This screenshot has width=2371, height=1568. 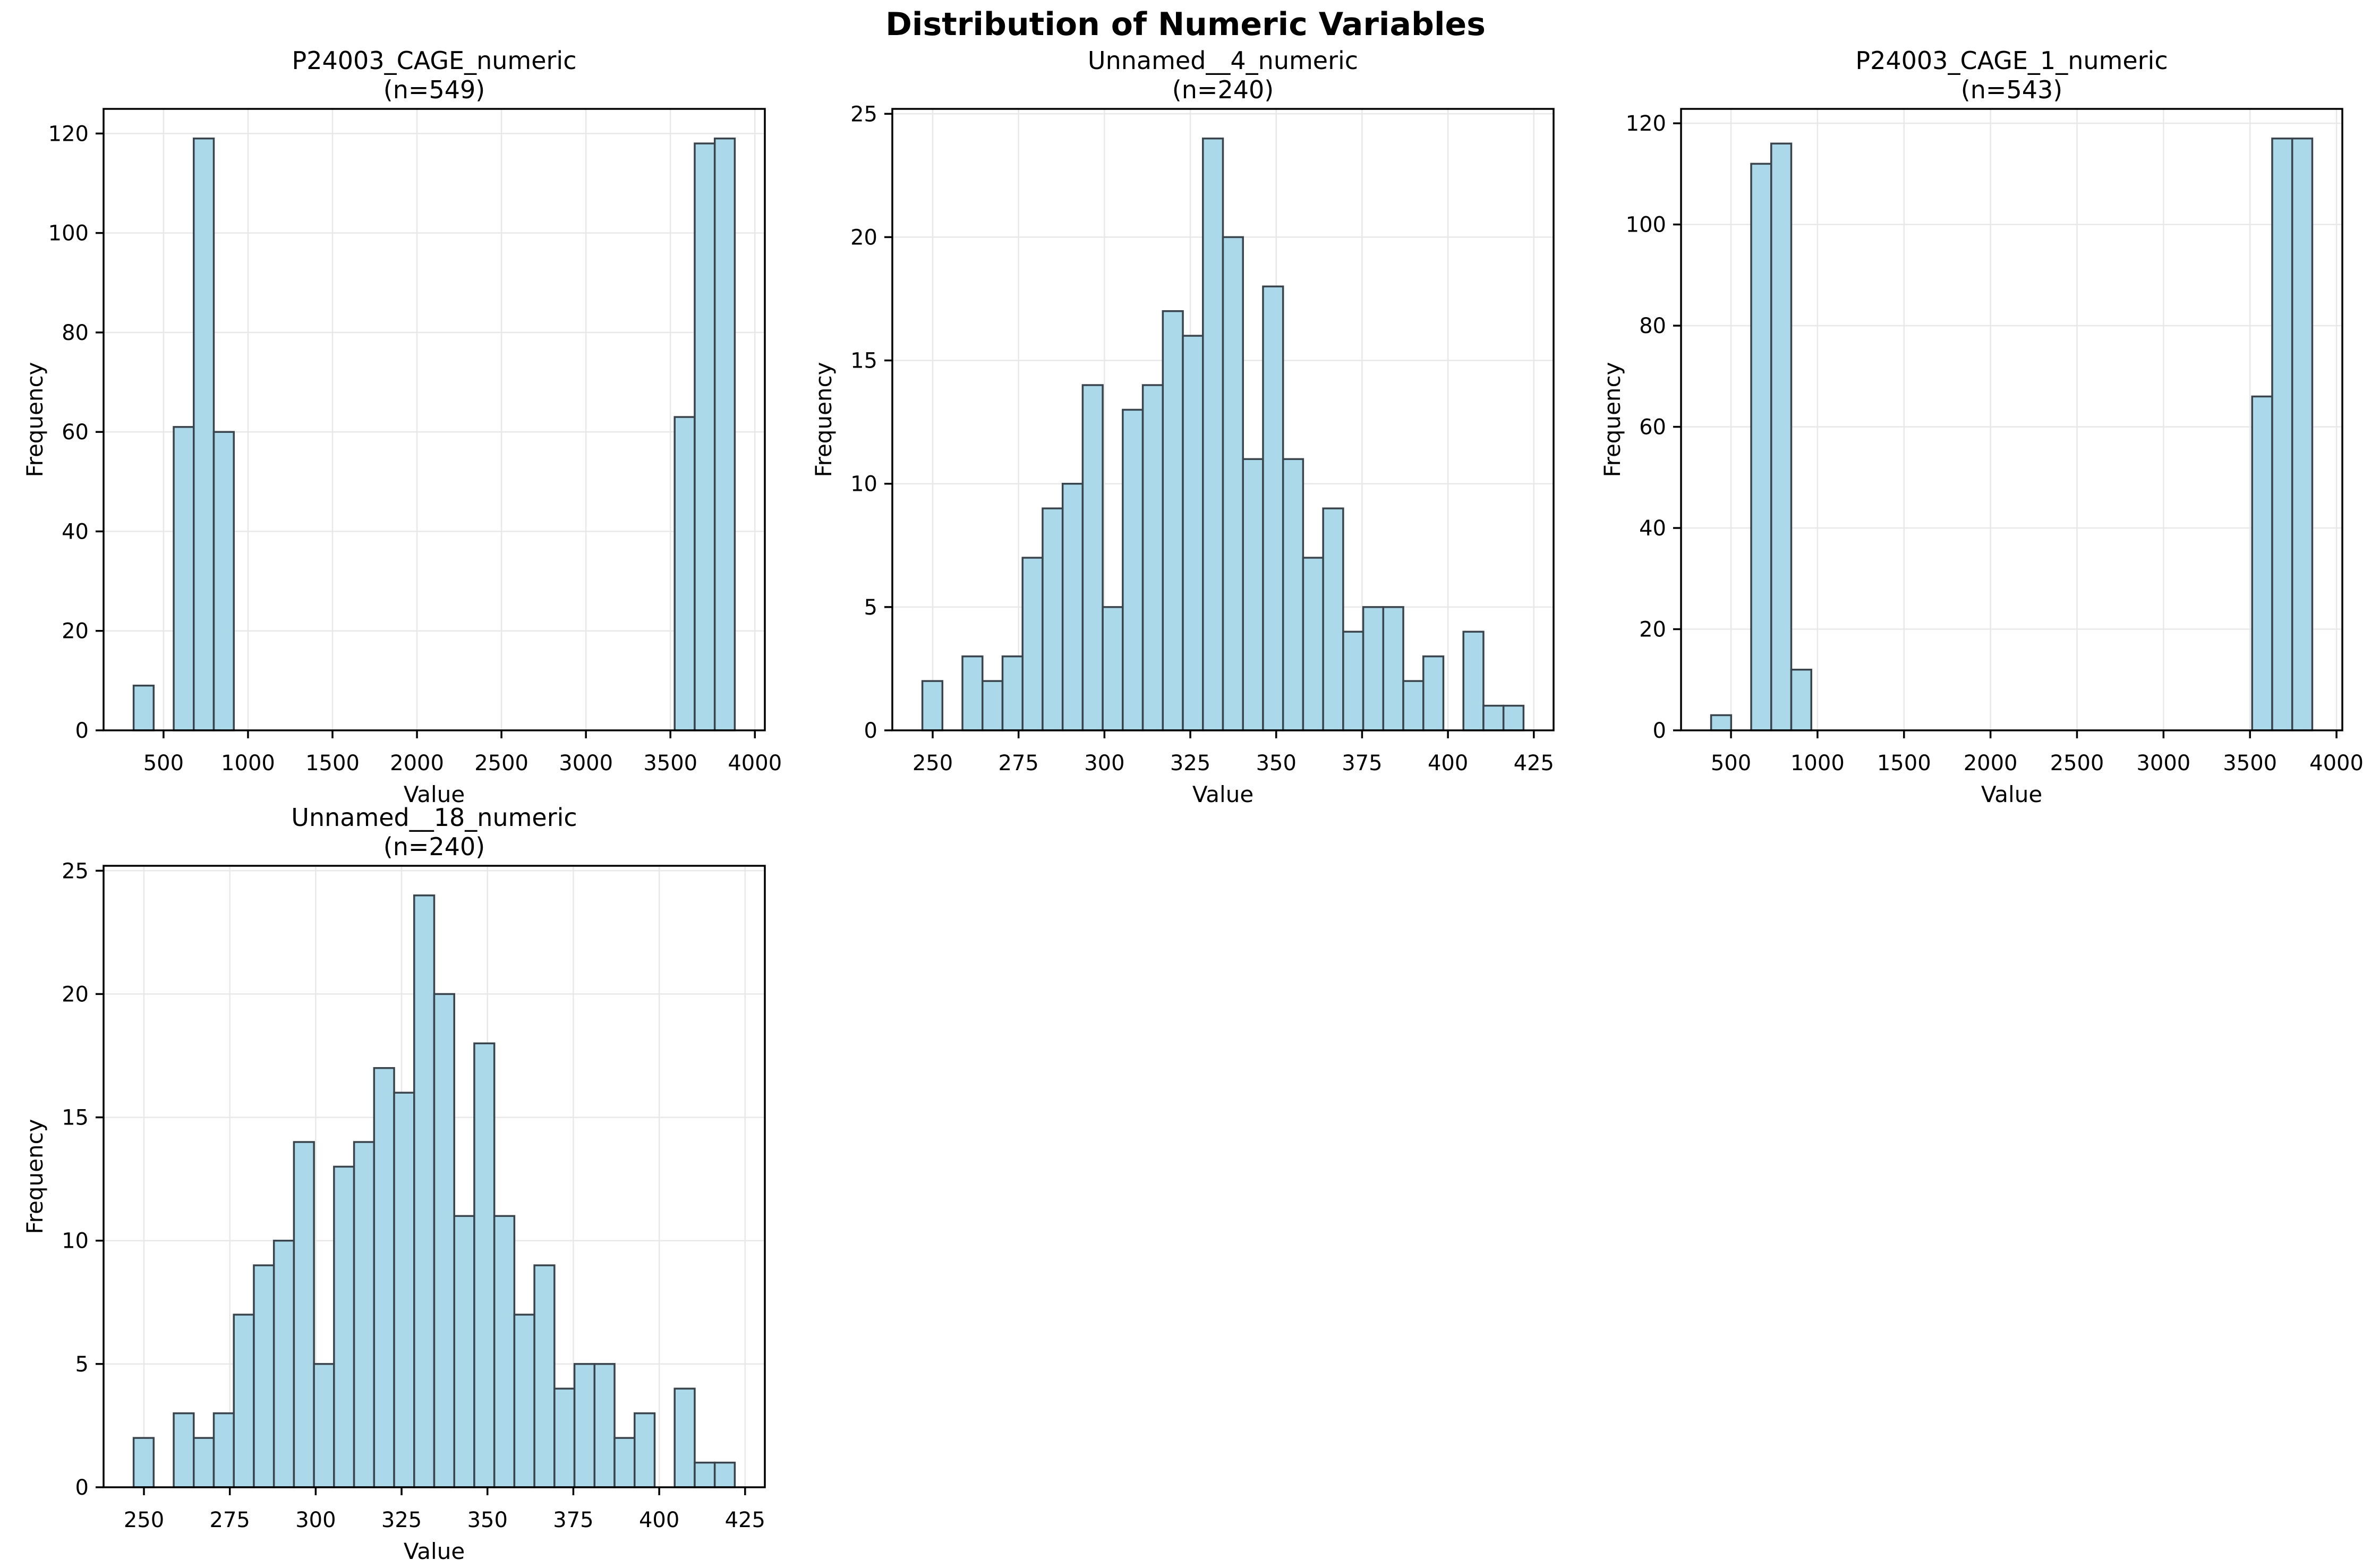 I want to click on x-tick-label: 375, so click(x=573, y=1520).